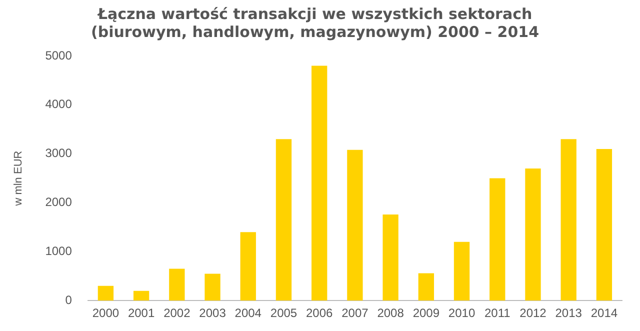 Image resolution: width=640 pixels, height=331 pixels. I want to click on x-tick-label: 2008, so click(390, 313).